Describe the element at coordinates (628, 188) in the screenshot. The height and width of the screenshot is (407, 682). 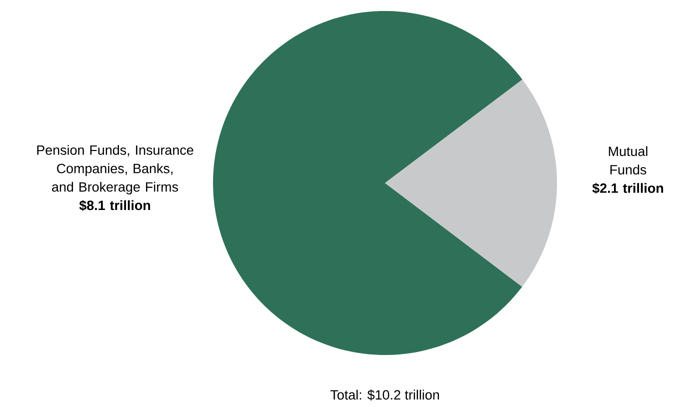
I see `data-label: $2.1 trillion` at that location.